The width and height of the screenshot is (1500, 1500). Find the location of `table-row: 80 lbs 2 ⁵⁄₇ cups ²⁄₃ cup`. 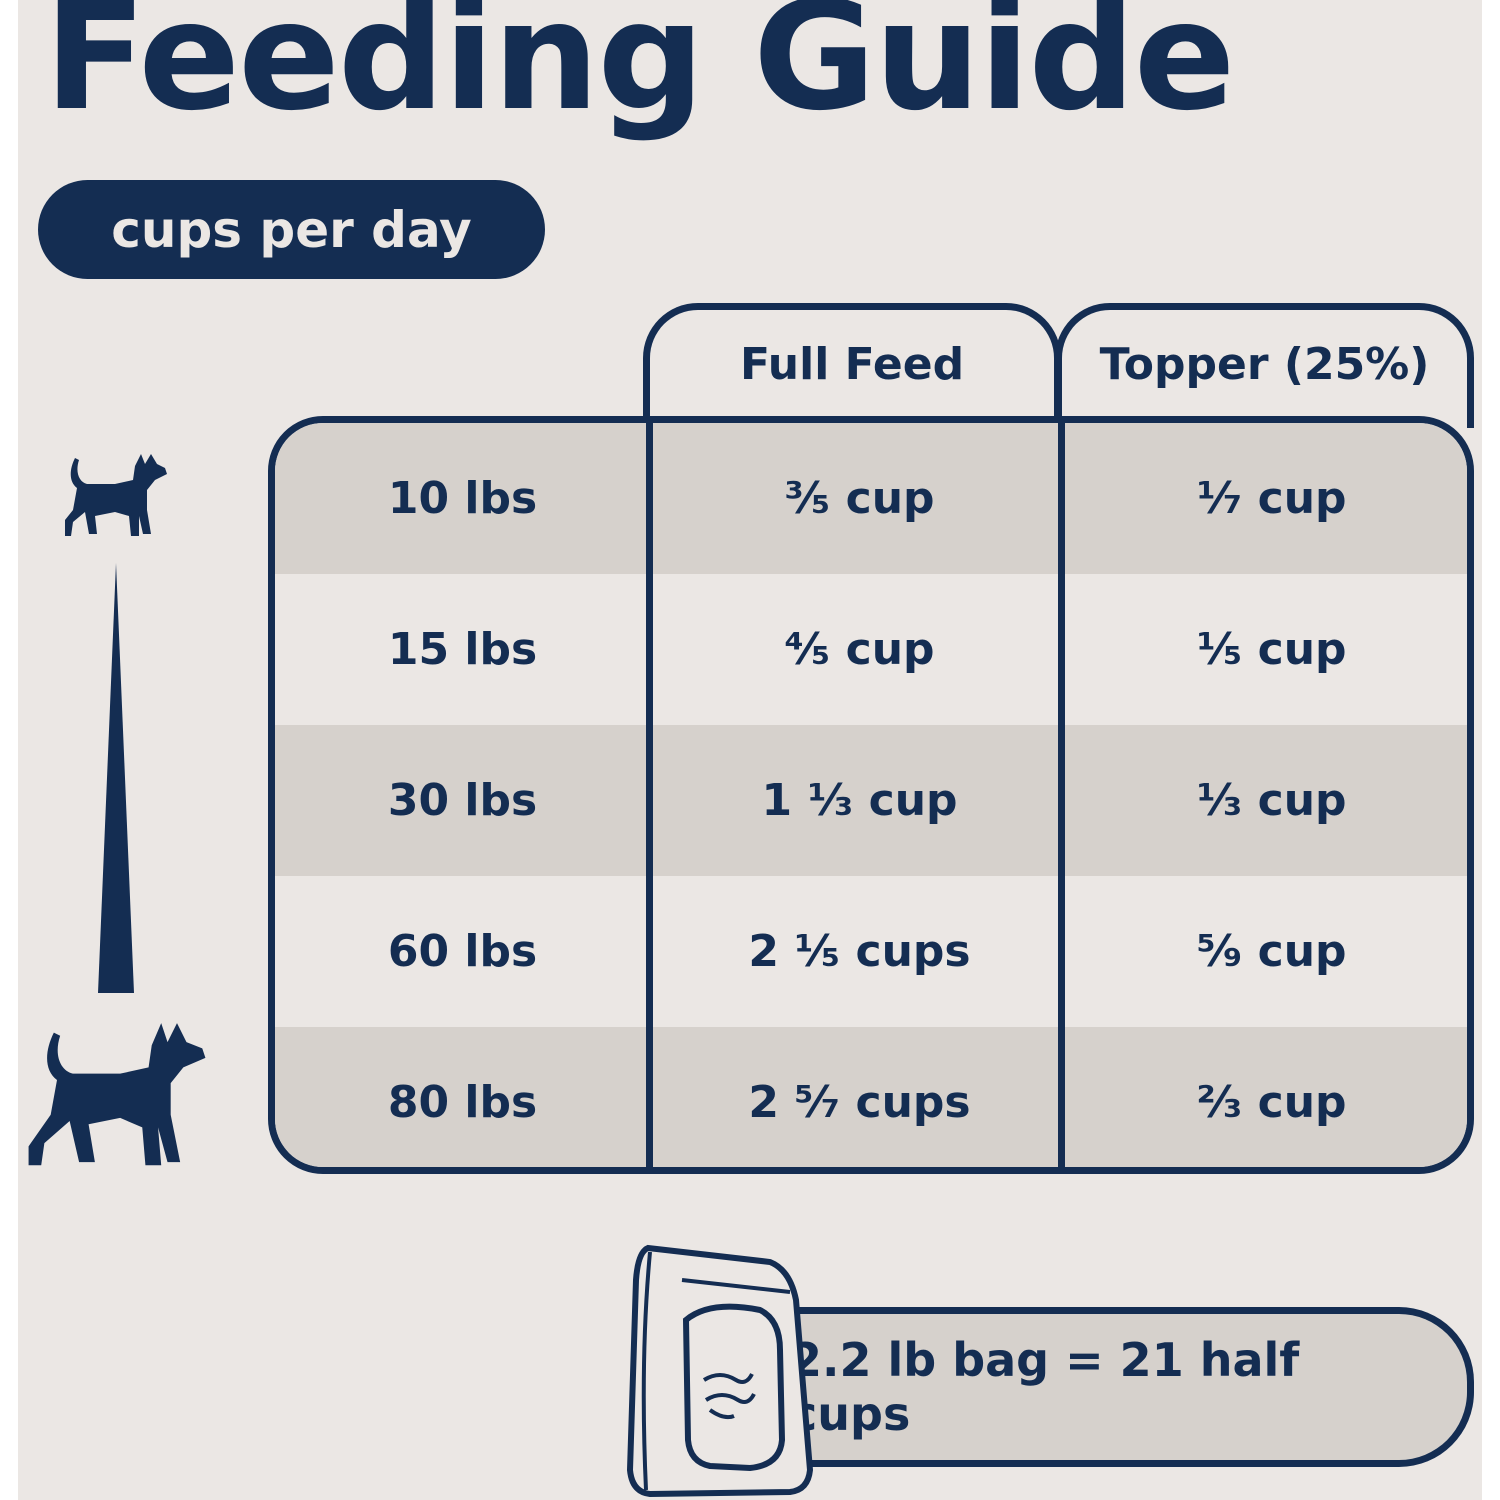

table-row: 80 lbs 2 ⁵⁄₇ cups ²⁄₃ cup is located at coordinates (871, 1097).